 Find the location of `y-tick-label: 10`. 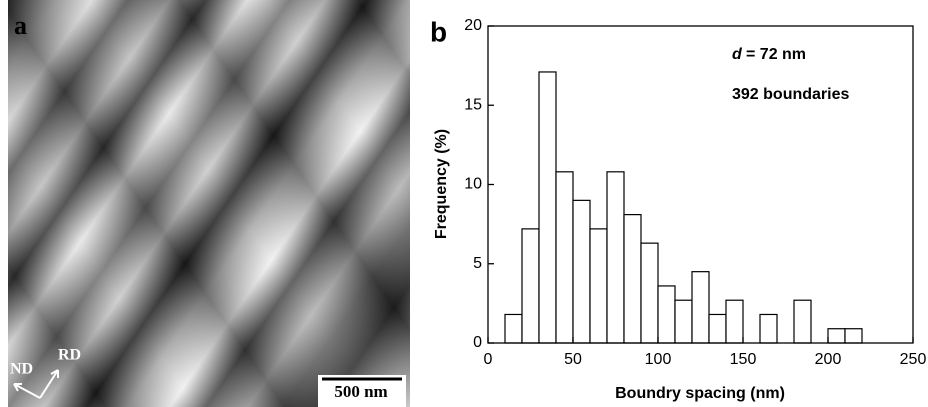

y-tick-label: 10 is located at coordinates (473, 184).